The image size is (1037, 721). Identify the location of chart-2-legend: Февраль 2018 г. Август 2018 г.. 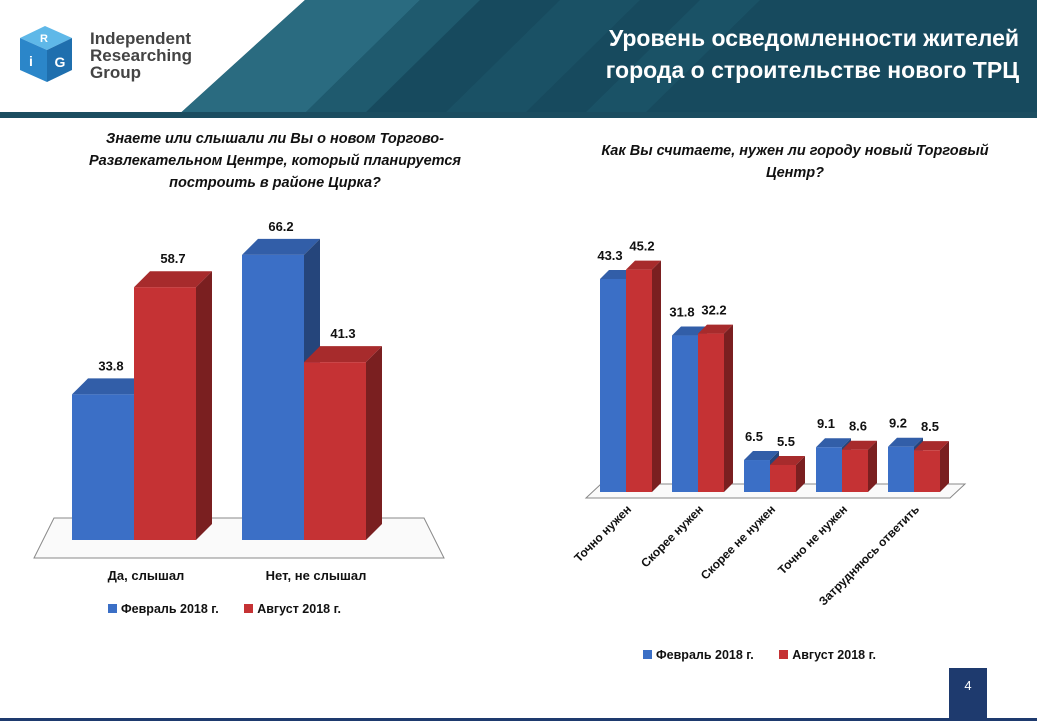
(770, 655).